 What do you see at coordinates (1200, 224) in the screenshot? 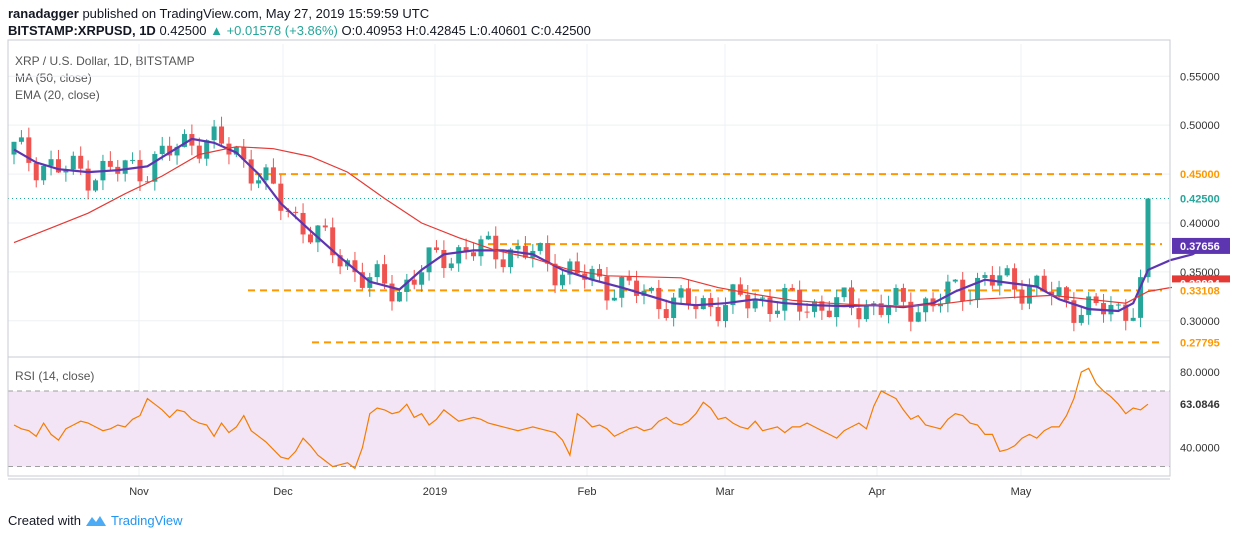
I see `y-tick-label: 0.40000` at bounding box center [1200, 224].